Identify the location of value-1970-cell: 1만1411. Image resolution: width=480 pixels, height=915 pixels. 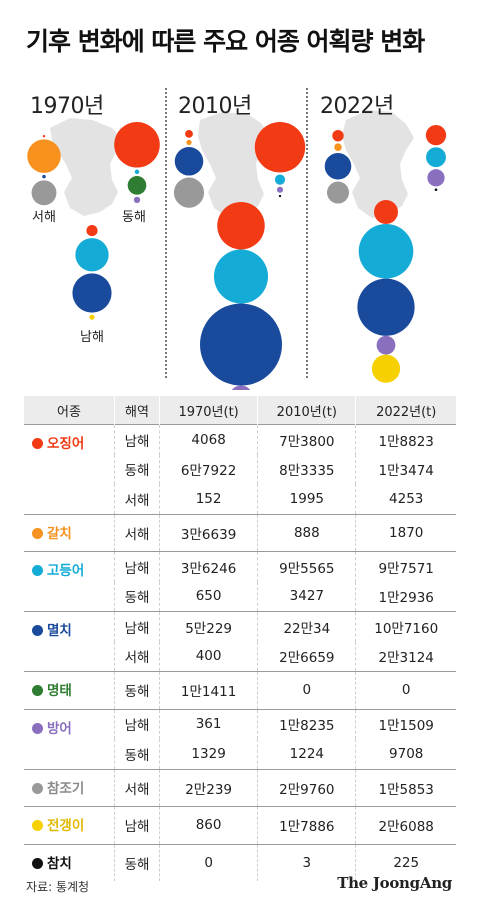
(209, 690).